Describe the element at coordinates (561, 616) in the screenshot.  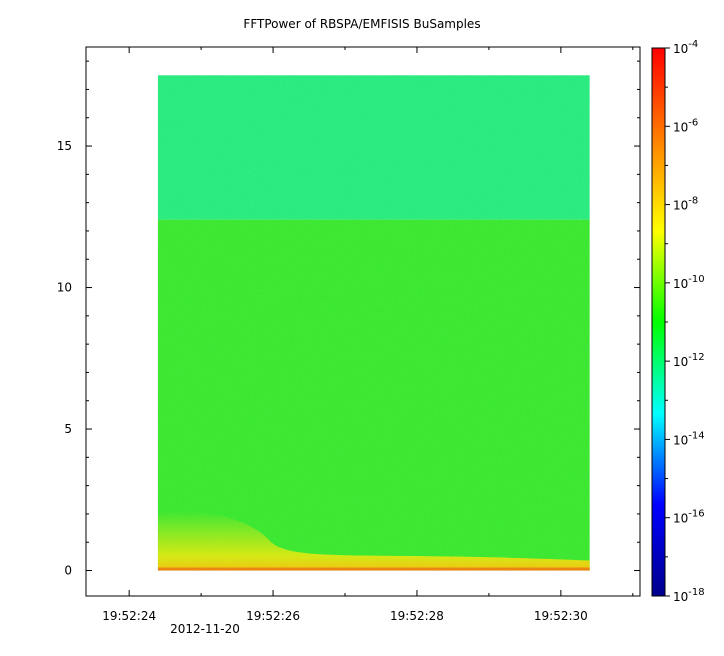
I see `x-tick-label: 19:52:30` at that location.